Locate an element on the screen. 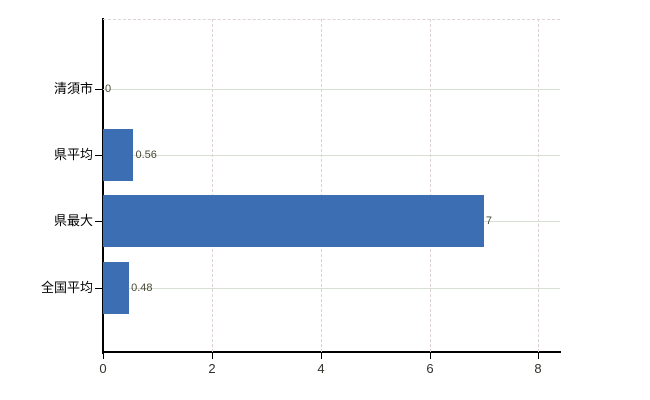 Image resolution: width=650 pixels, height=400 pixels. bar-kenheikin is located at coordinates (118, 155).